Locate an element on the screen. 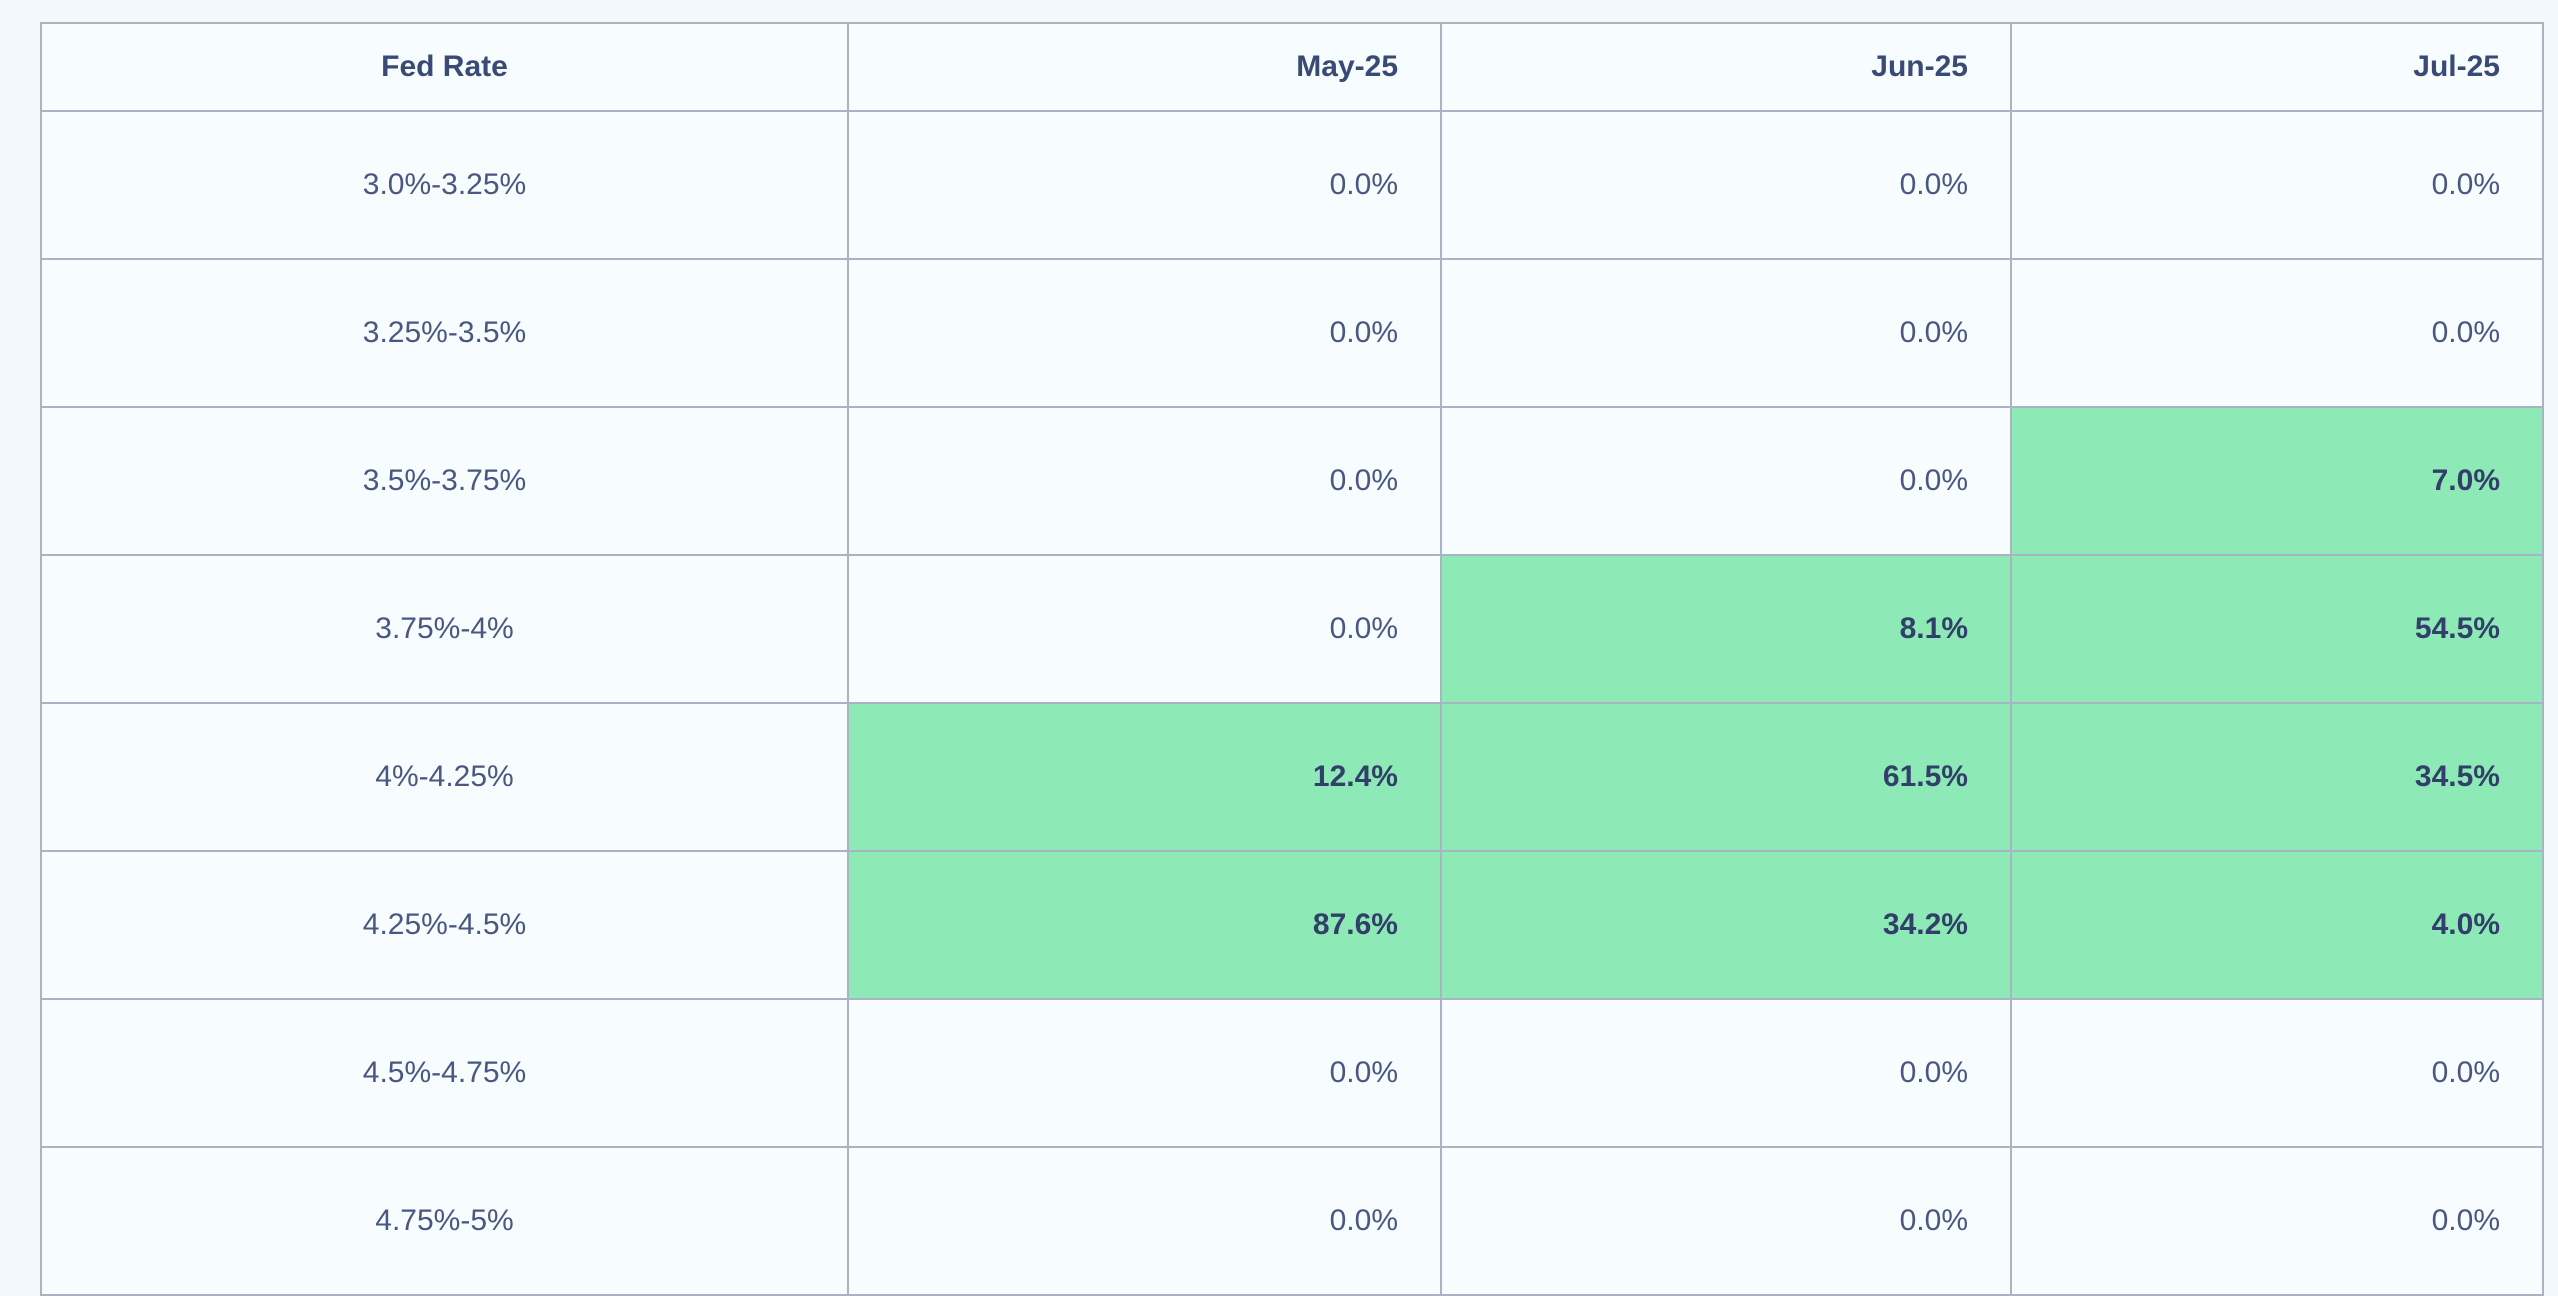 The width and height of the screenshot is (2558, 1296). table-row: 3.75%-4% 0.0% 8.1% 54.5% is located at coordinates (1292, 629).